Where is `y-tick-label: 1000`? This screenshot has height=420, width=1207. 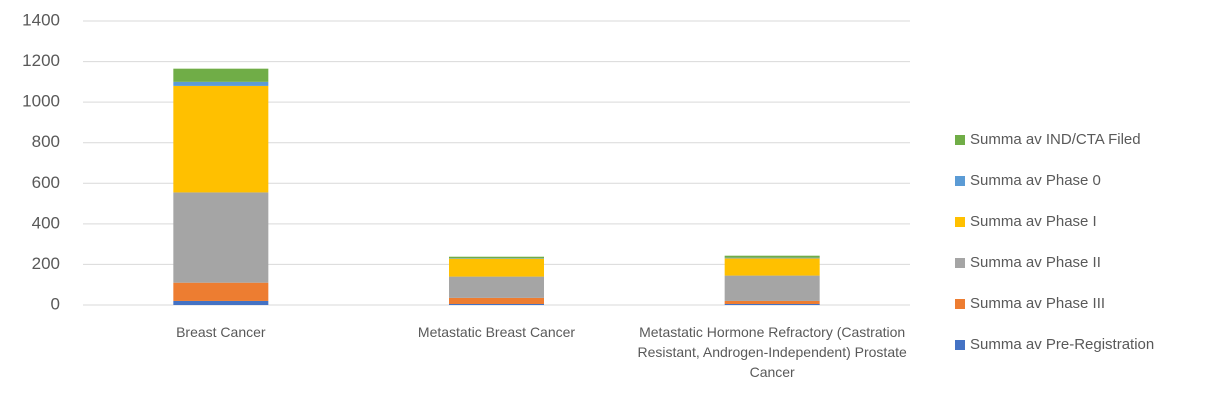 y-tick-label: 1000 is located at coordinates (41, 101).